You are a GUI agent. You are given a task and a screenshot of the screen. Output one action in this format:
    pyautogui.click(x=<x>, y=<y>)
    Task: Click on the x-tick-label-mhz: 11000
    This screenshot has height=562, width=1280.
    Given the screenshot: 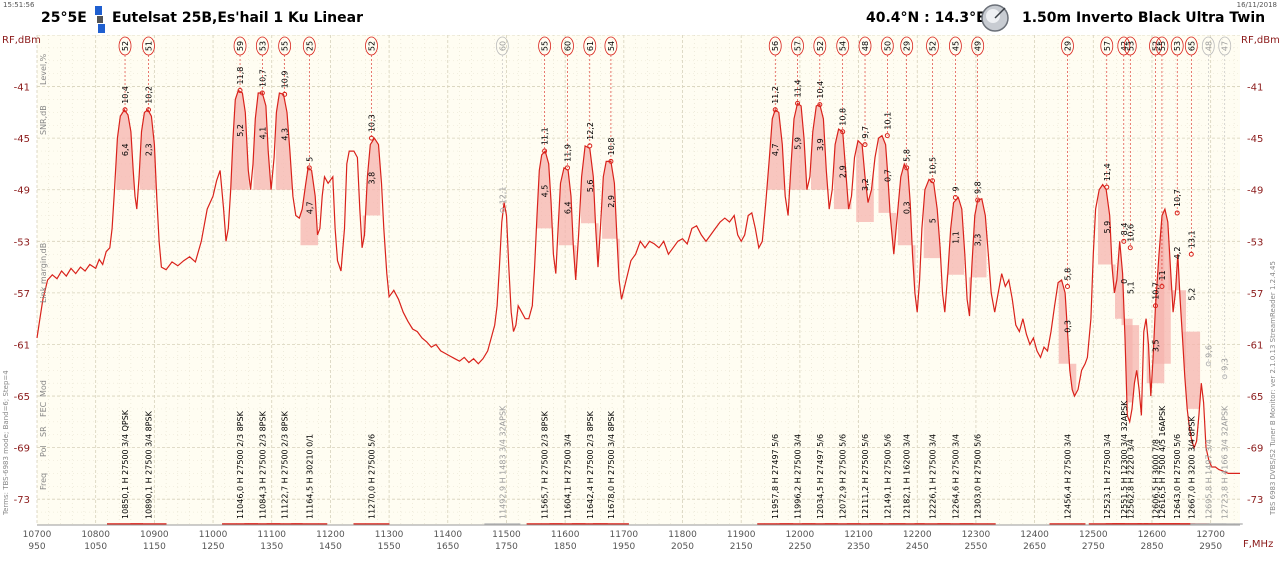 What is the action you would take?
    pyautogui.click(x=213, y=535)
    